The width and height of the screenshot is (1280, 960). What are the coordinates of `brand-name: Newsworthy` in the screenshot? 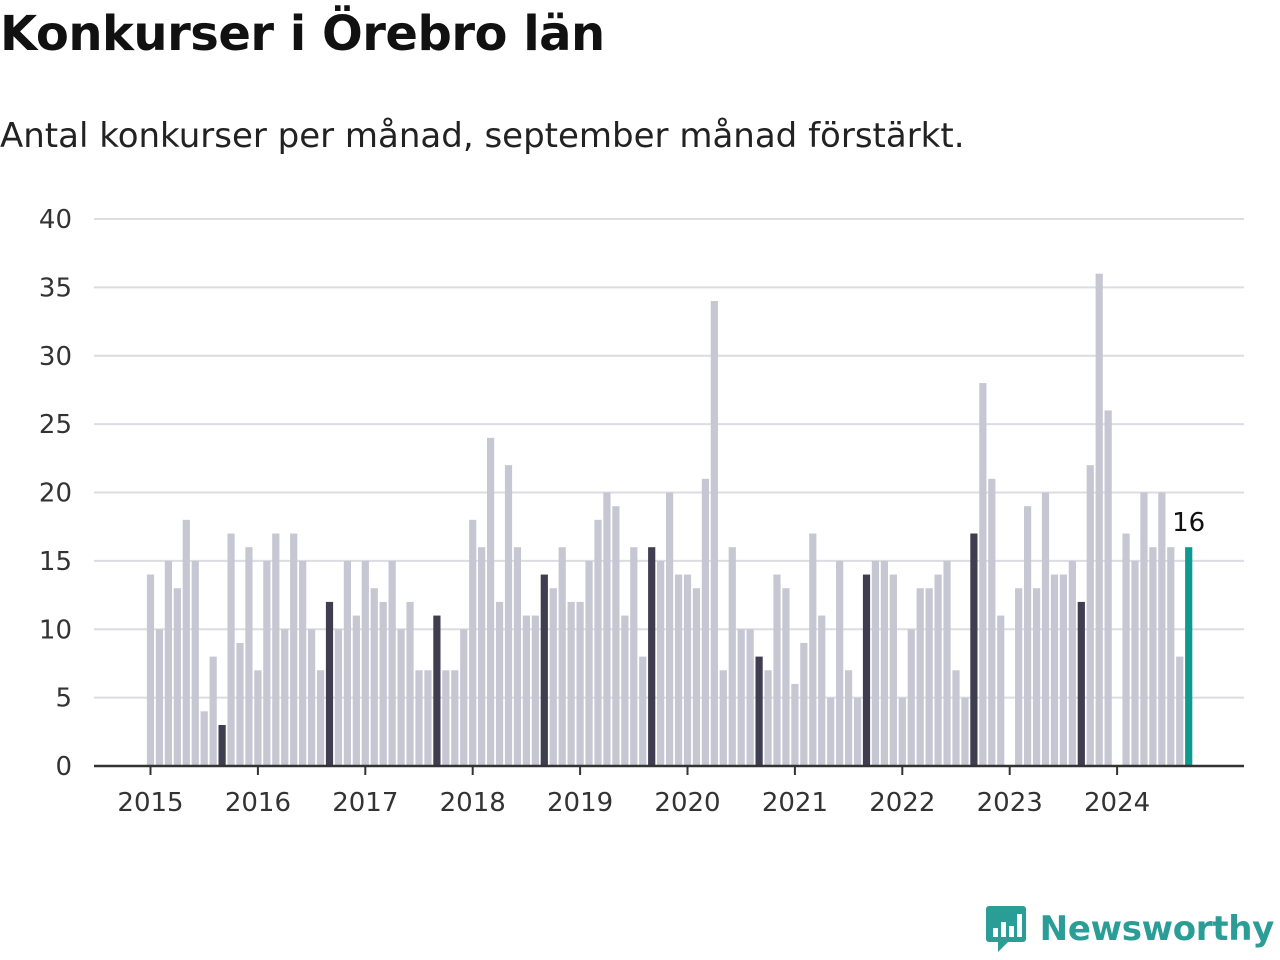 It's located at (1157, 929).